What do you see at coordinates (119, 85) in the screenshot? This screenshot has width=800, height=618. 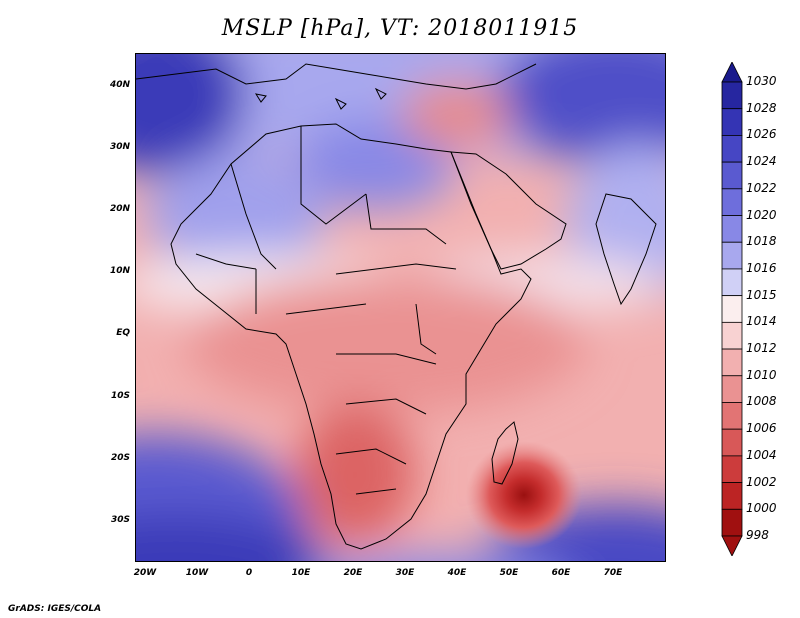 I see `lat-label: 40N` at bounding box center [119, 85].